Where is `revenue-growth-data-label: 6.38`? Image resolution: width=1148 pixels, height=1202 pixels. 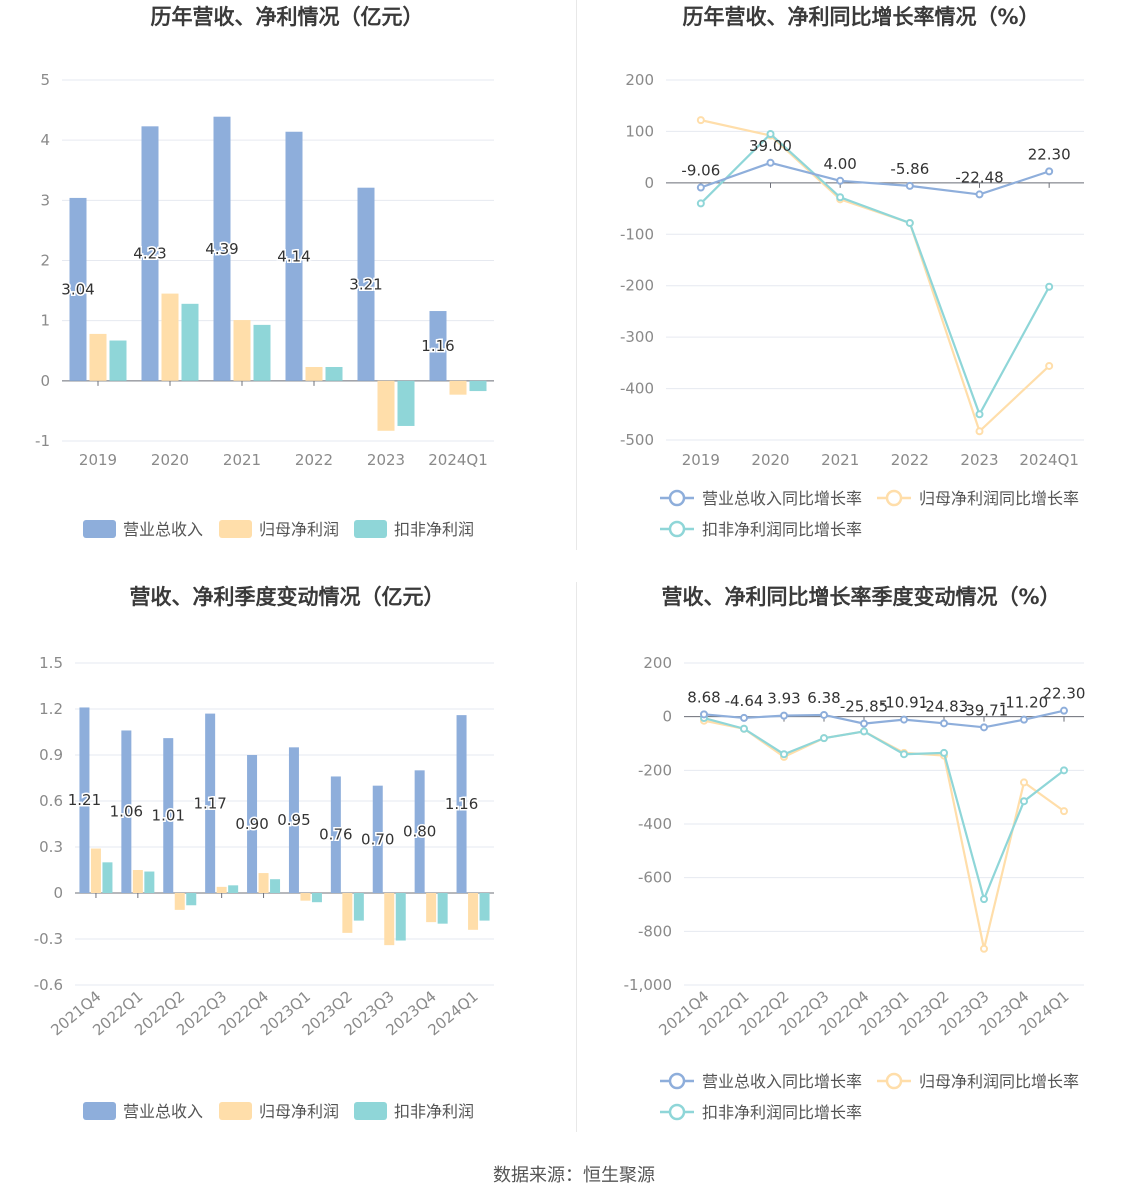
revenue-growth-data-label: 6.38 is located at coordinates (823, 698).